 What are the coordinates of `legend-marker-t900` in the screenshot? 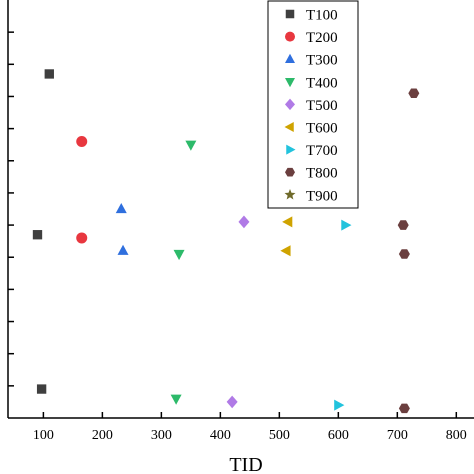 It's located at (290, 194).